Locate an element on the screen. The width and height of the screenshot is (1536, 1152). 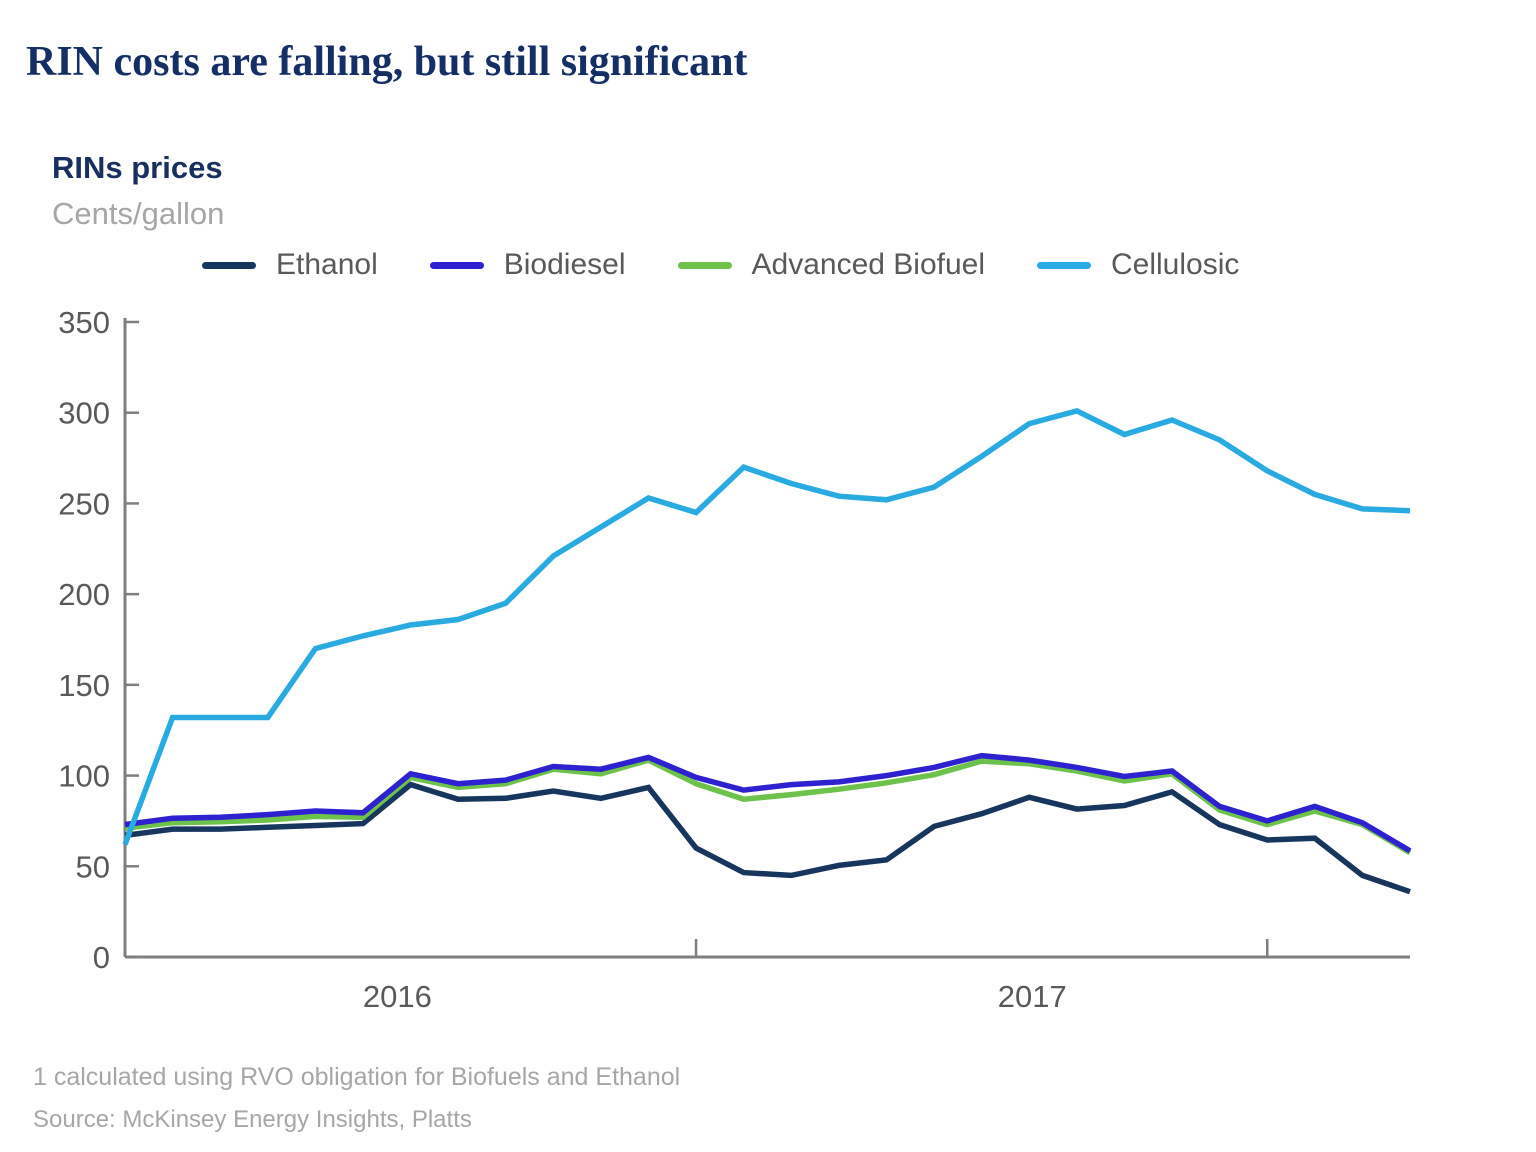
legend-swatch-cellulosic is located at coordinates (1064, 265).